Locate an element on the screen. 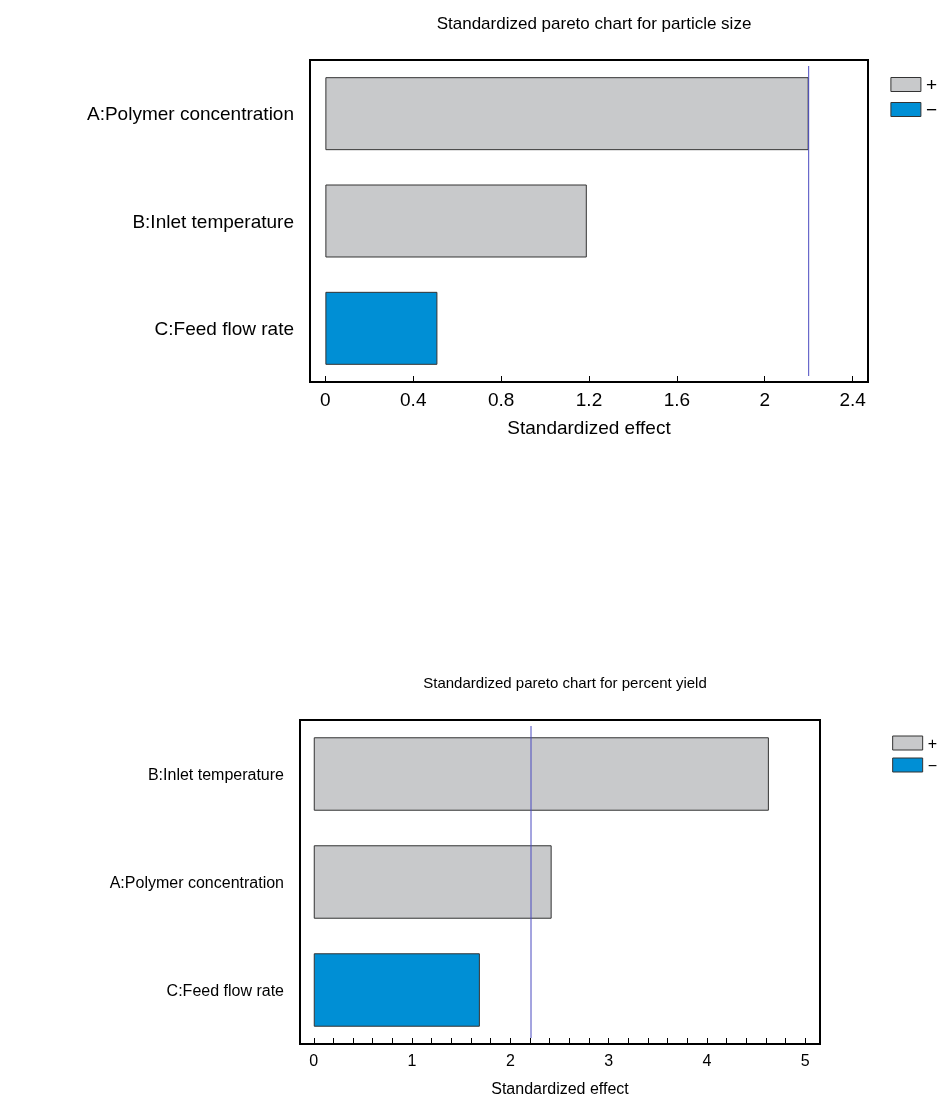 The image size is (948, 1106). chart-title: Standardized pareto chart for percent yield is located at coordinates (565, 682).